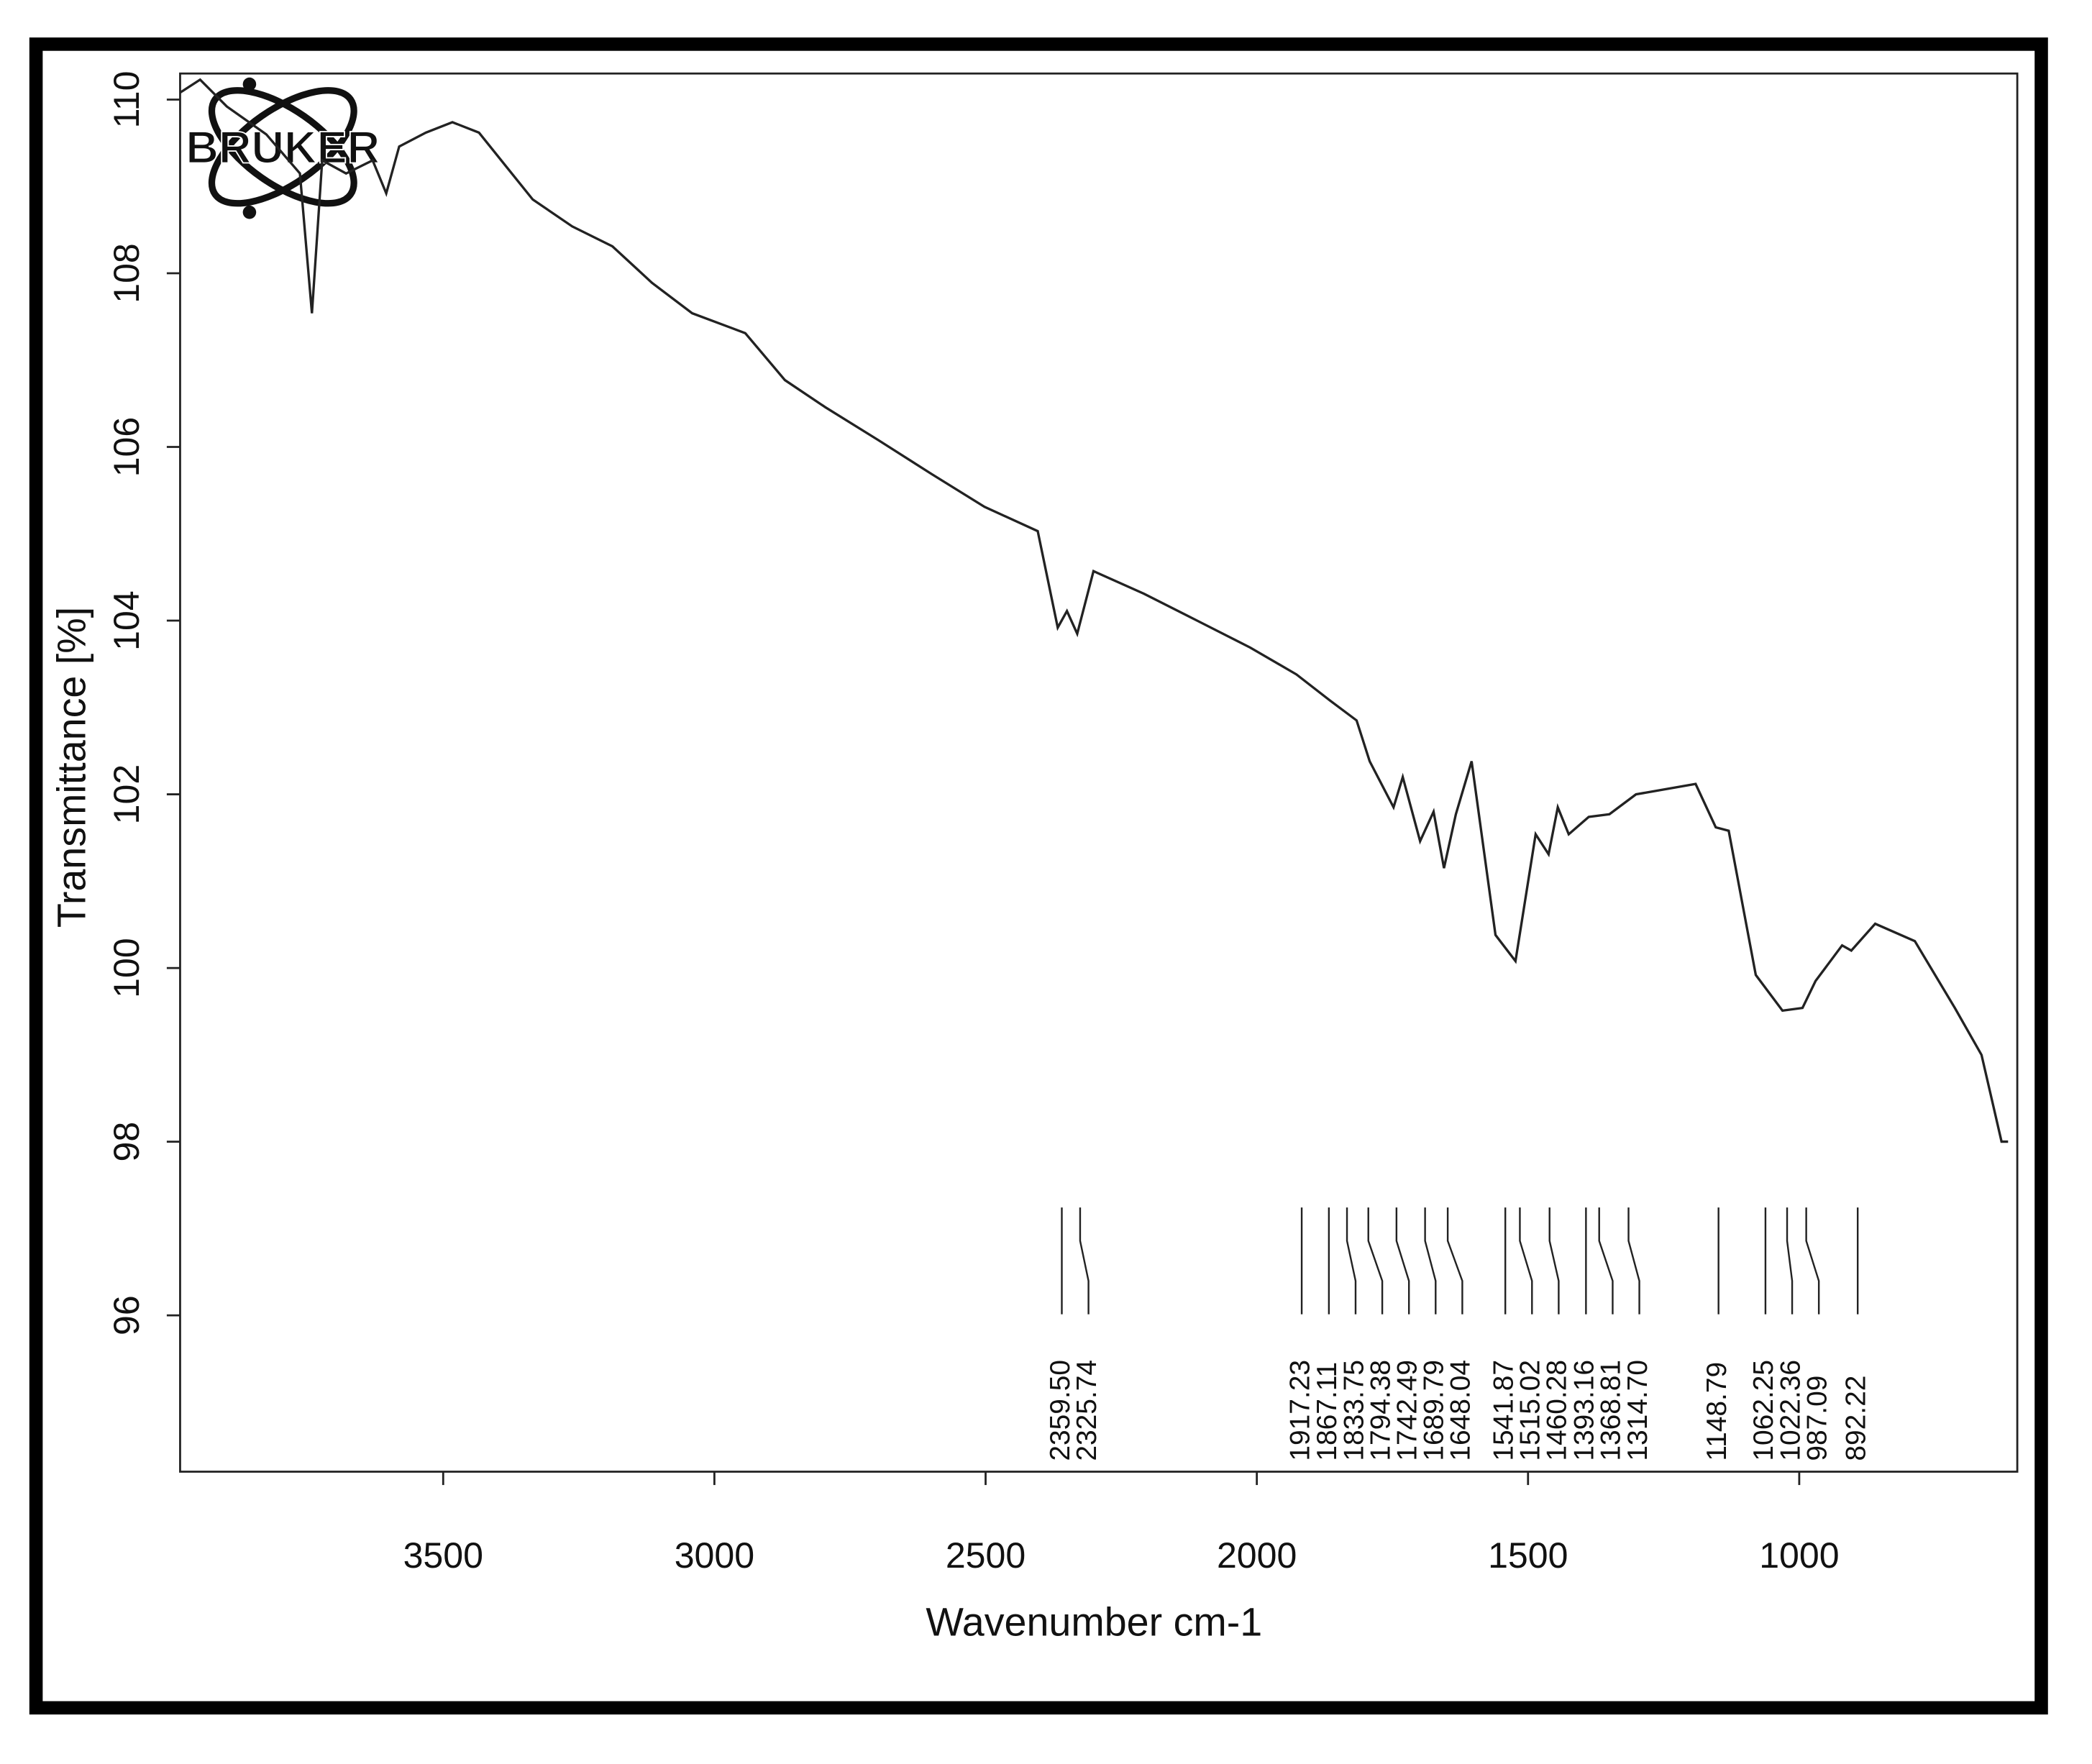 Image resolution: width=2092 pixels, height=1764 pixels. I want to click on peak-label: 1515.02, so click(1531, 1410).